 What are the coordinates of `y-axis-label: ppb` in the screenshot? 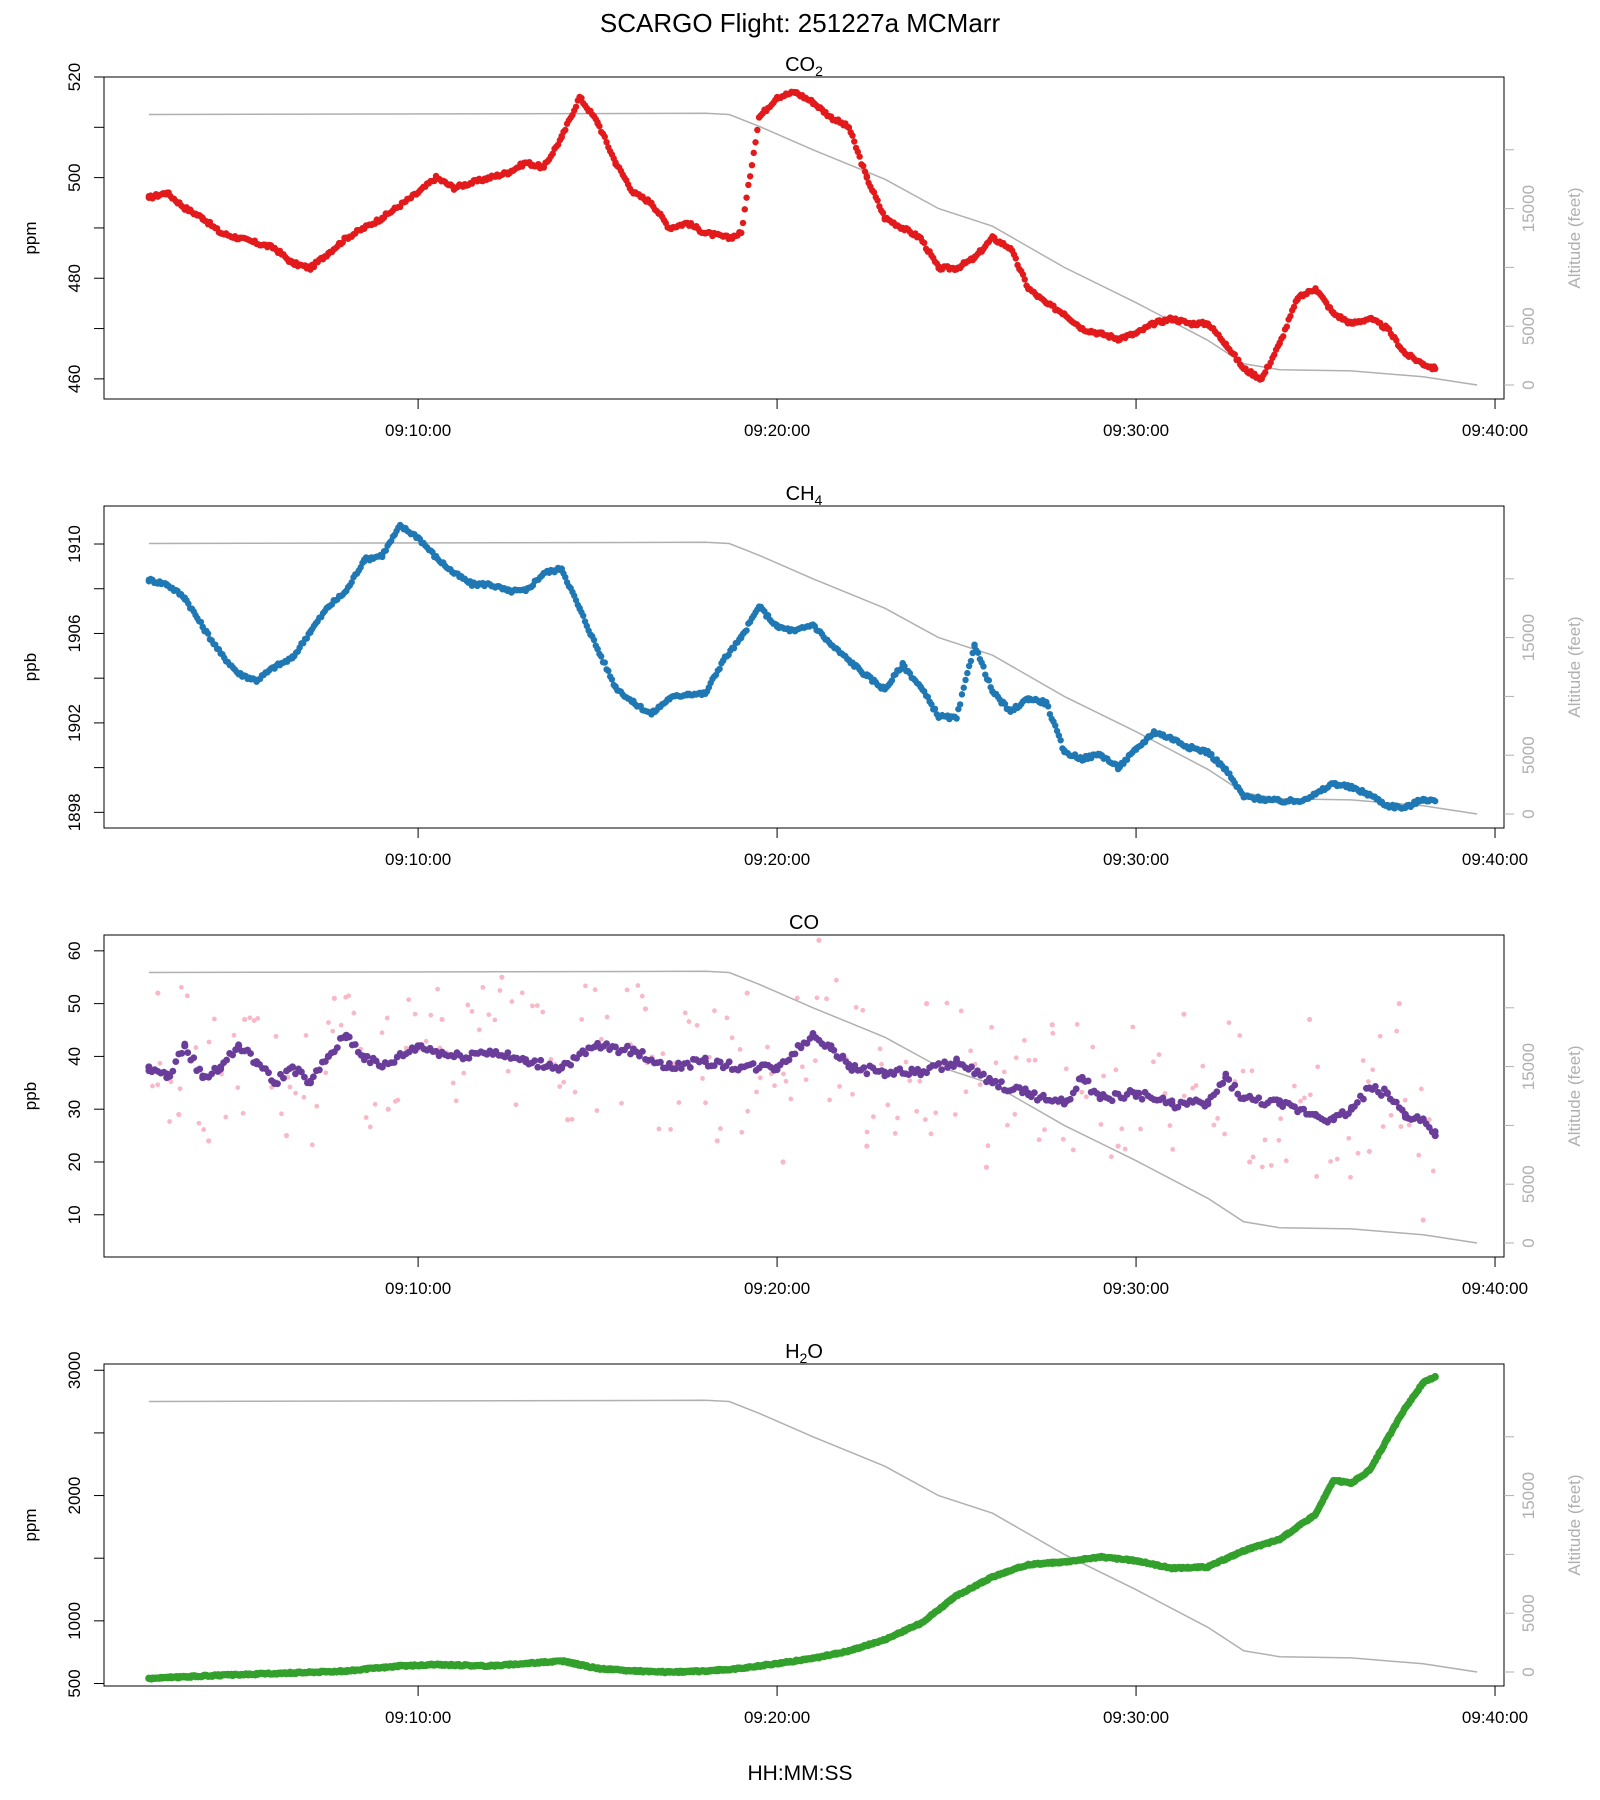 It's located at (30, 1096).